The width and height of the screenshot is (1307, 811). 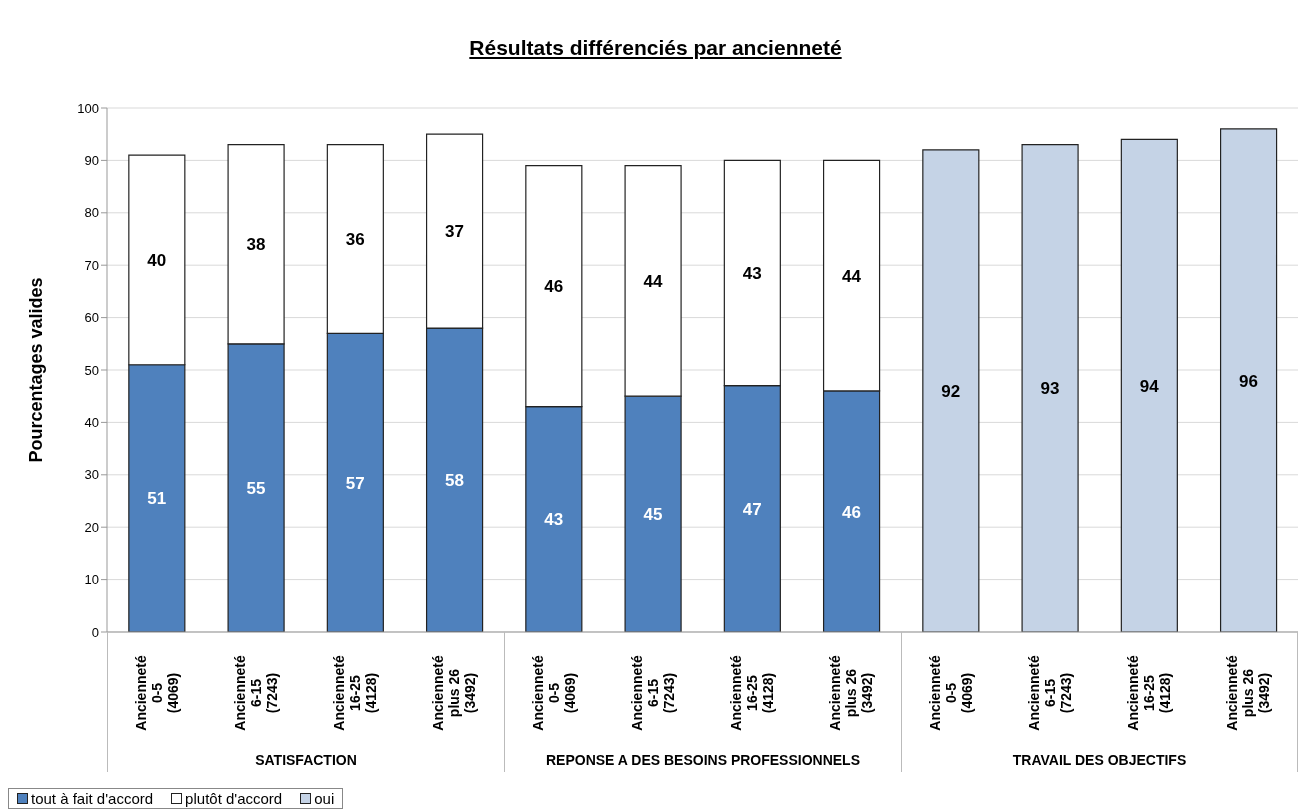 What do you see at coordinates (1099, 760) in the screenshot?
I see `text: TRAVAIL DES OBJECTIFS` at bounding box center [1099, 760].